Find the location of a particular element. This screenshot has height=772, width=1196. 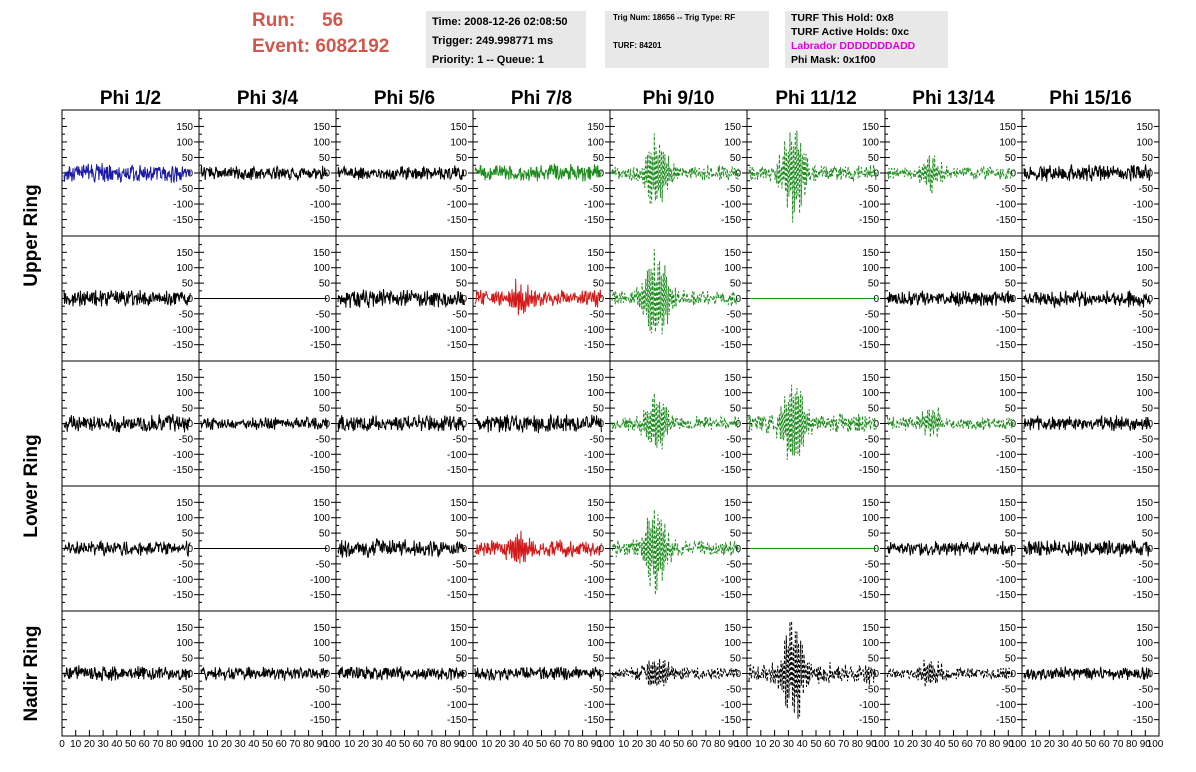

waveform-r3-c6 is located at coordinates (812, 422).